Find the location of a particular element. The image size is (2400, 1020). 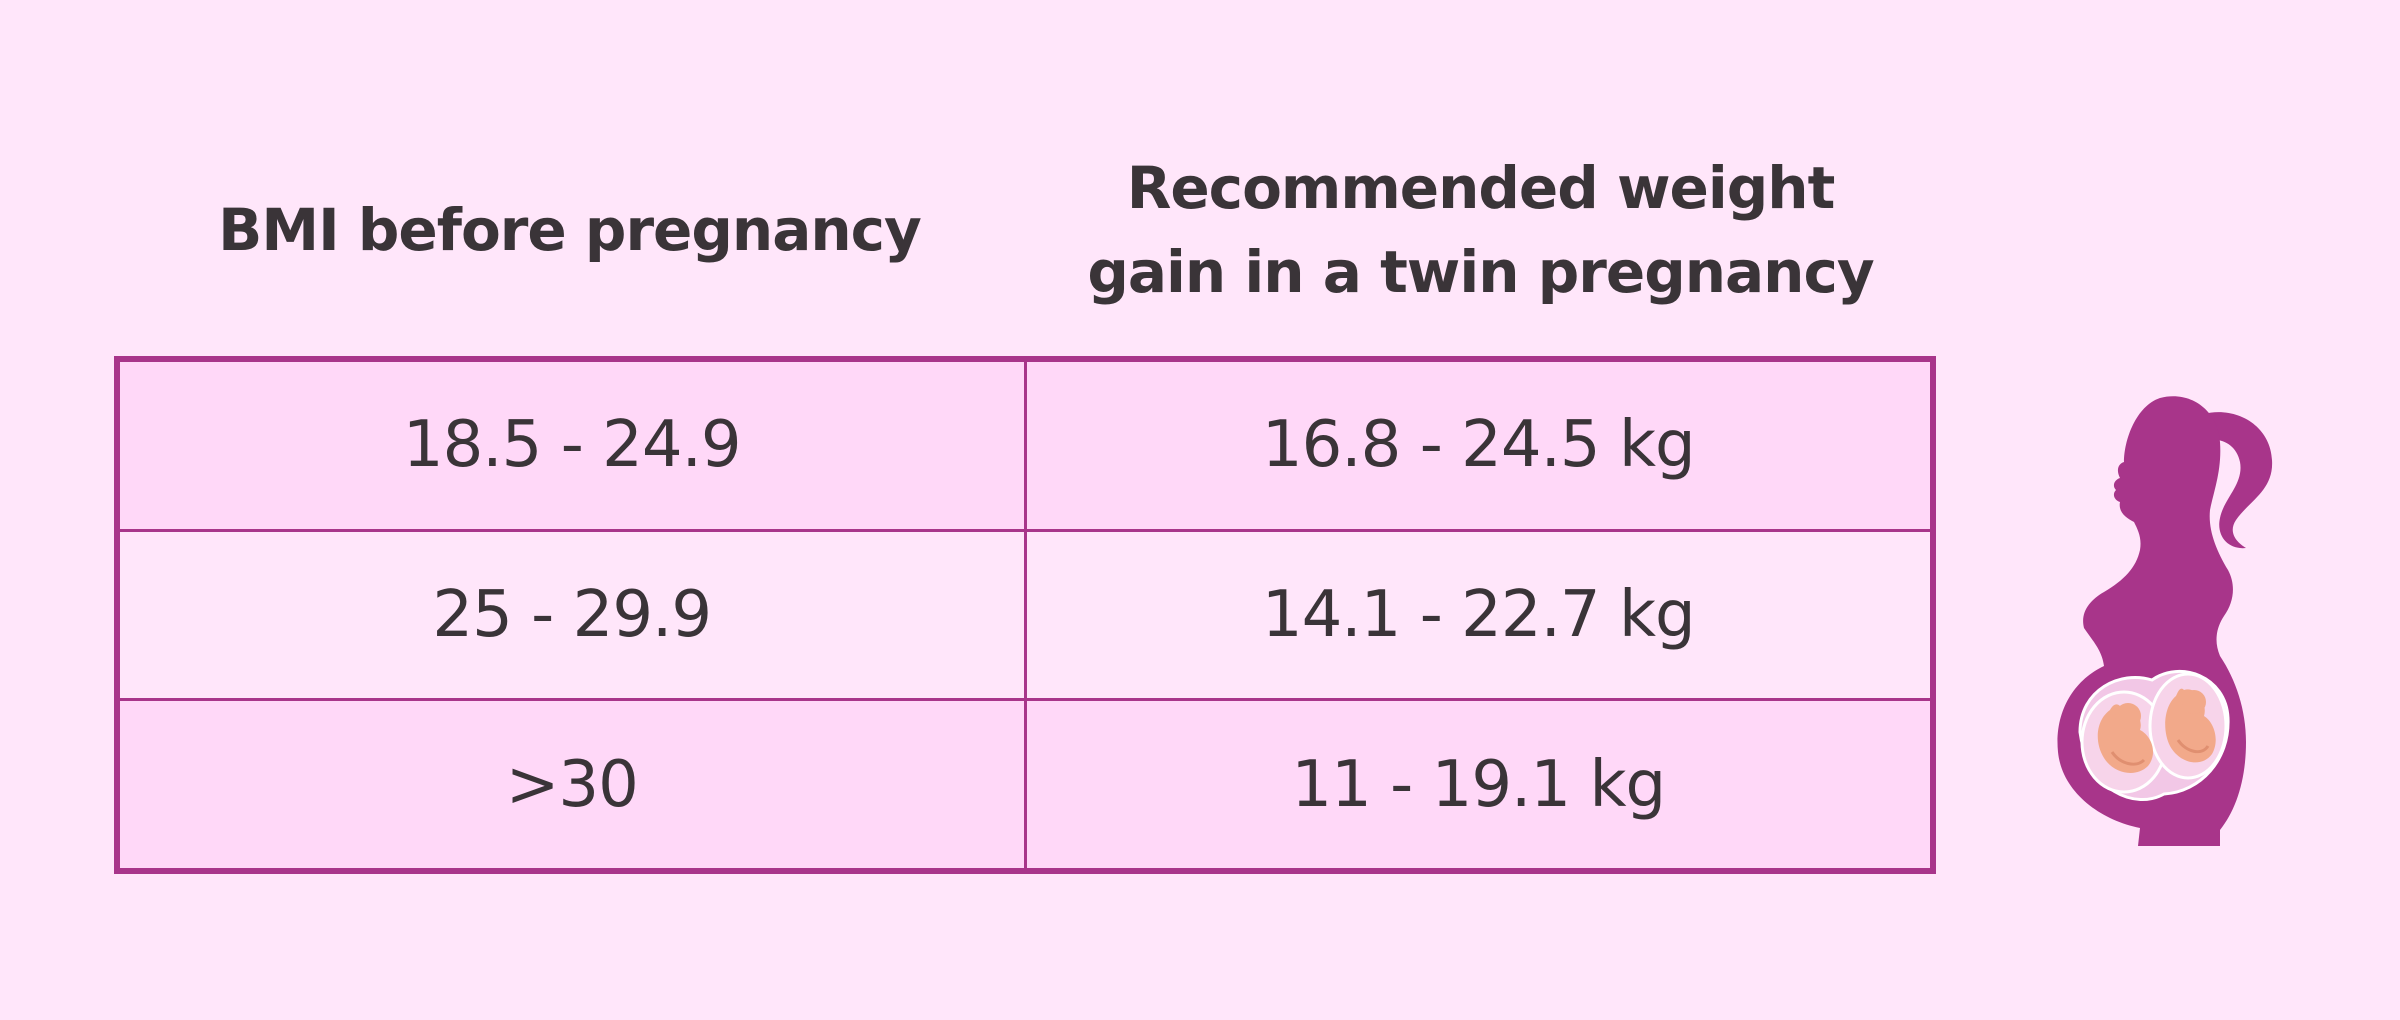

table-row: 18.5 - 24.9 16.8 - 24.5 kg is located at coordinates (1025, 445).